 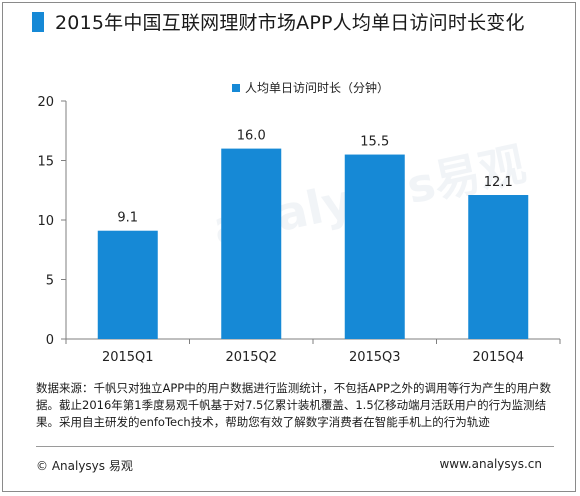 I want to click on x-tick-label: 2015Q1, so click(x=128, y=357).